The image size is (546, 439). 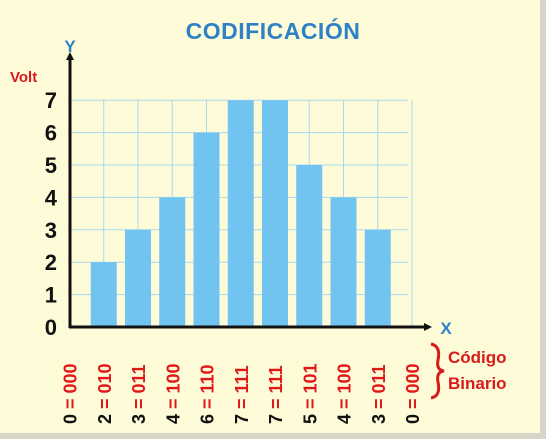 What do you see at coordinates (23, 77) in the screenshot?
I see `y-unit-label: Volt` at bounding box center [23, 77].